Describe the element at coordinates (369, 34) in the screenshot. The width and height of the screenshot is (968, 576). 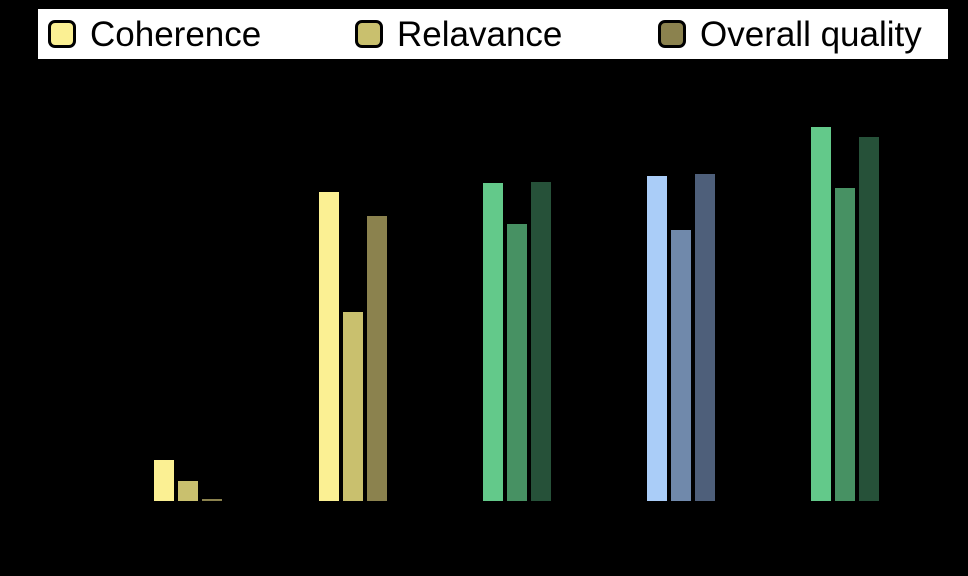
I see `relavance-swatch-icon` at that location.